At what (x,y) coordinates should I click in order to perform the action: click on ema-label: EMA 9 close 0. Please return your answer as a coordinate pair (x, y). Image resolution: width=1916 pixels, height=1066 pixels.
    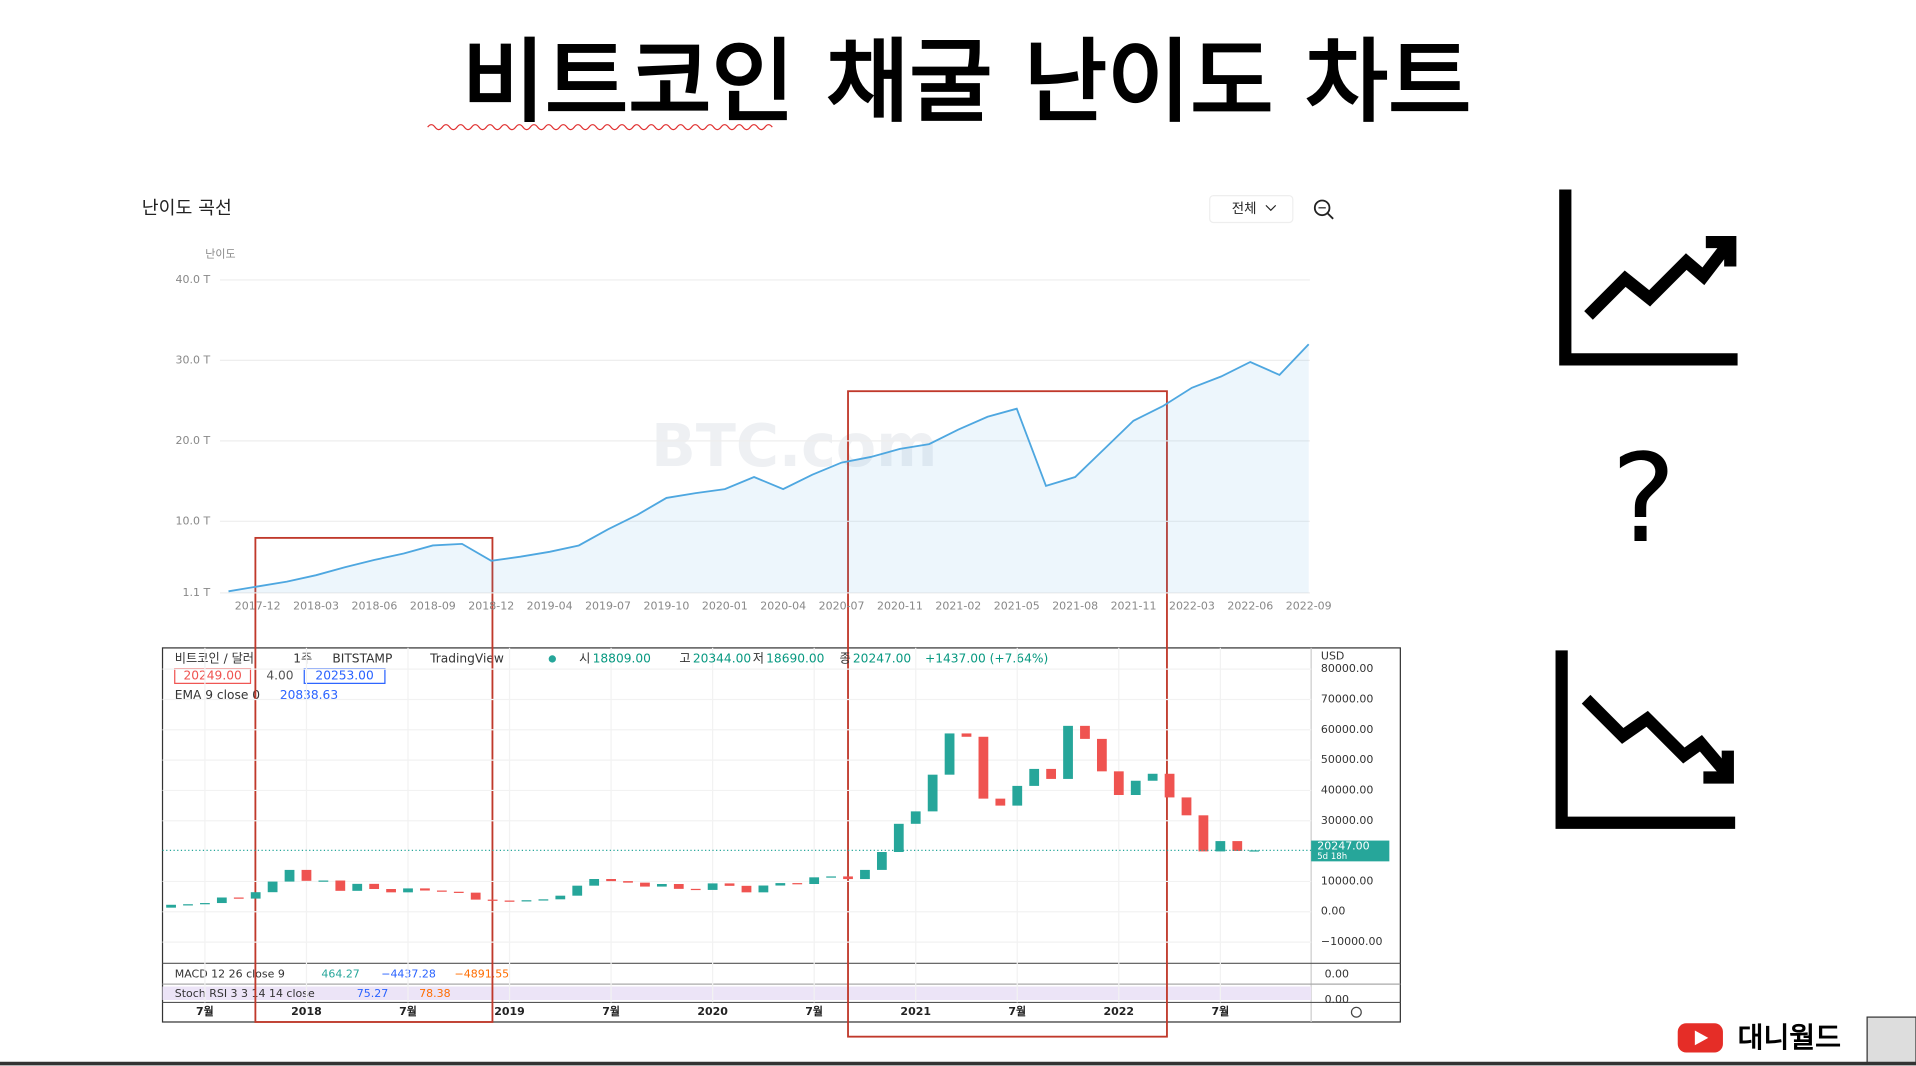
    Looking at the image, I should click on (217, 695).